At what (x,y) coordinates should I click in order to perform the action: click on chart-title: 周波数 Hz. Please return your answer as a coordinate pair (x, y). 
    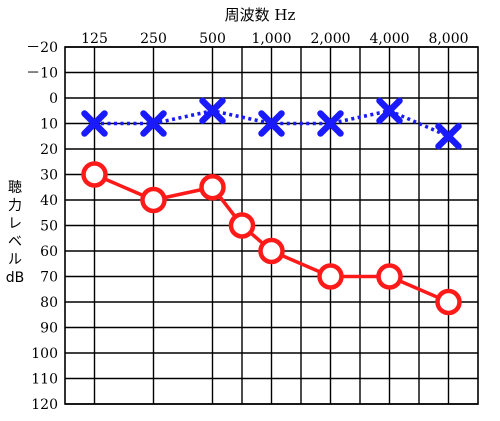
    Looking at the image, I should click on (260, 15).